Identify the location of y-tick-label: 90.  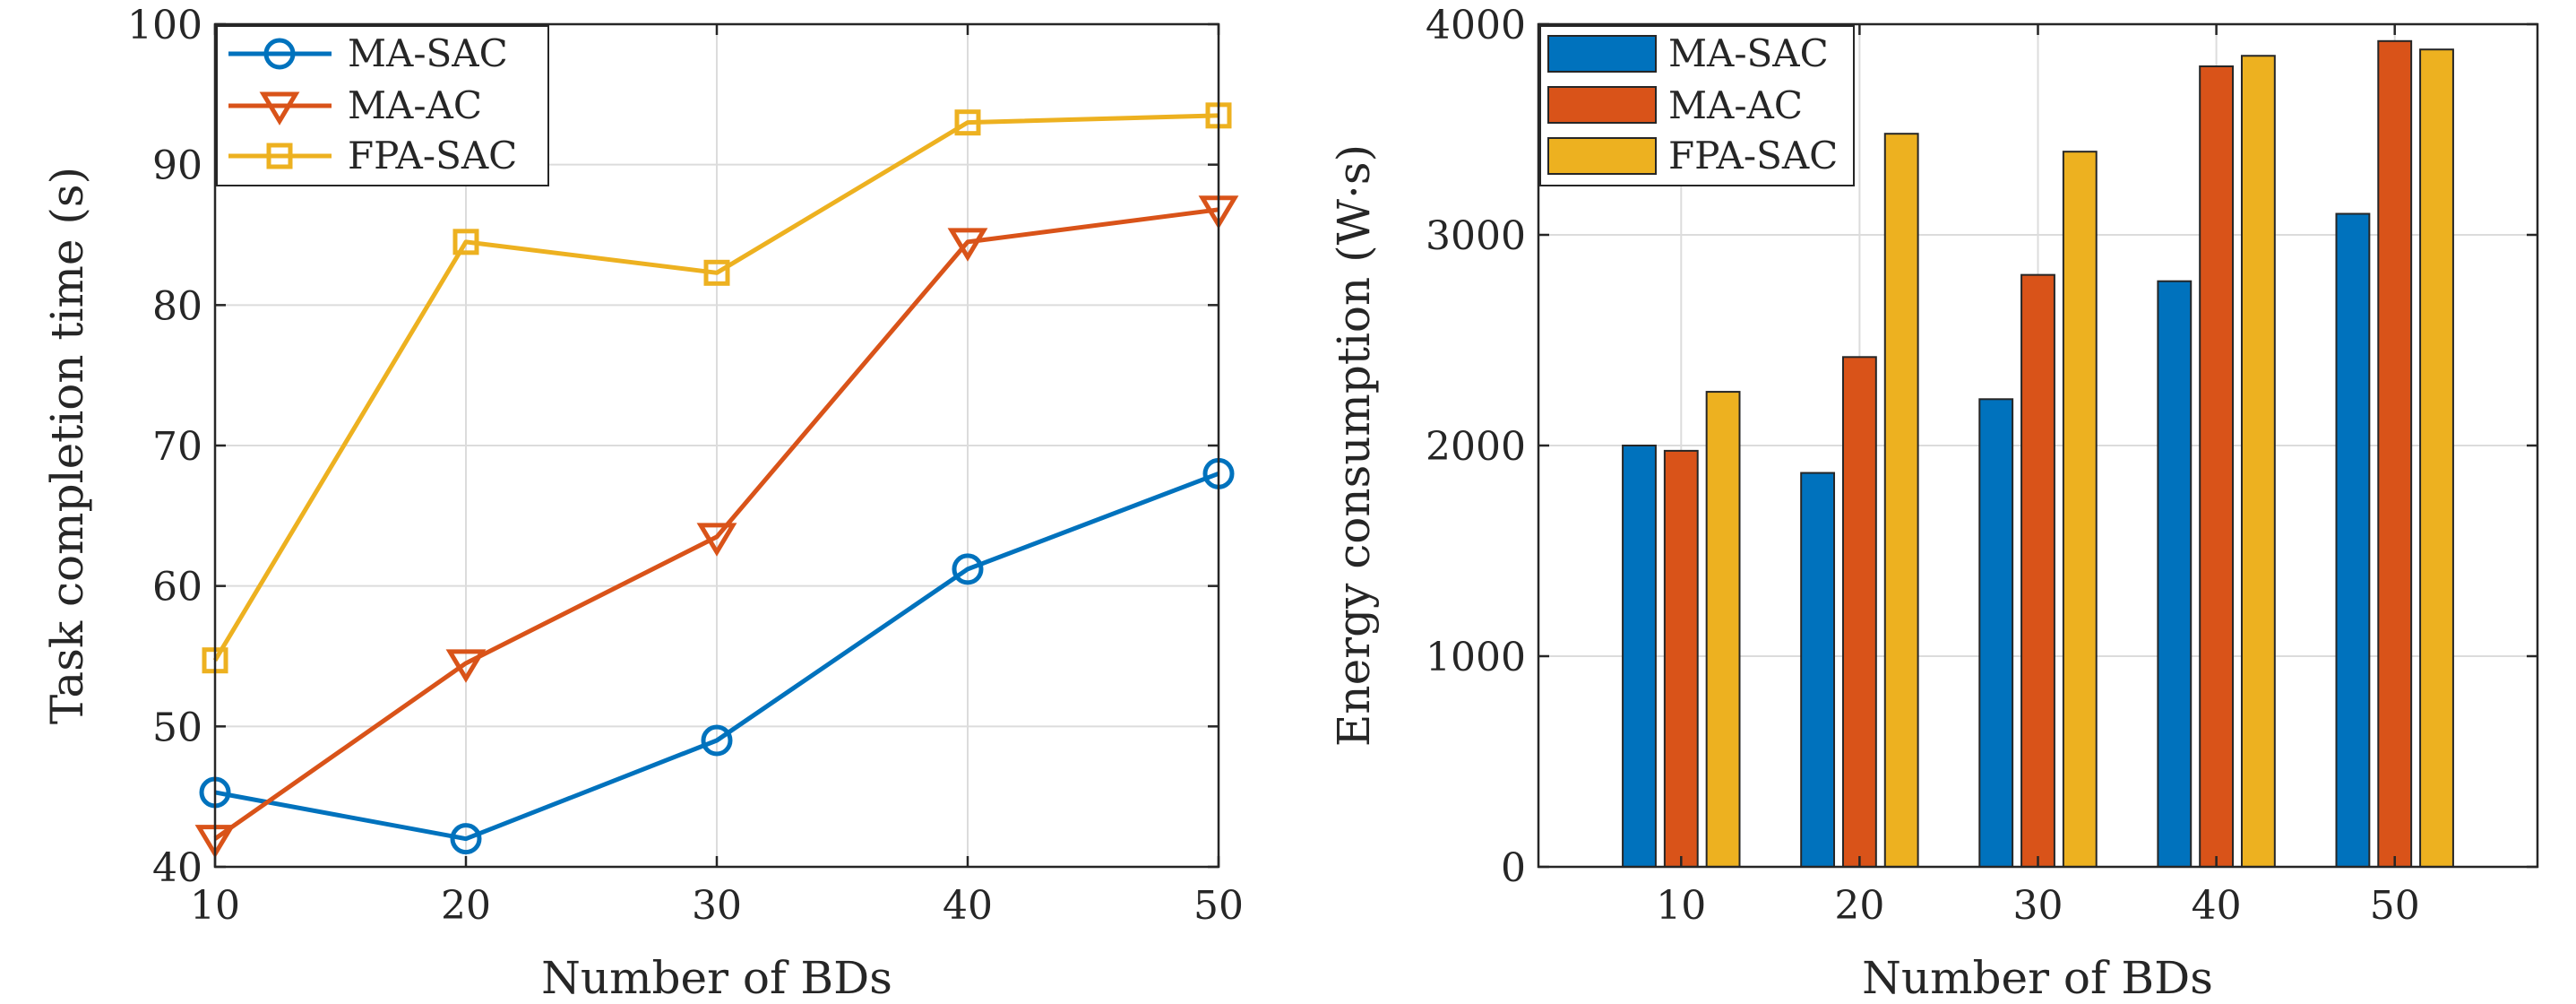
(177, 166).